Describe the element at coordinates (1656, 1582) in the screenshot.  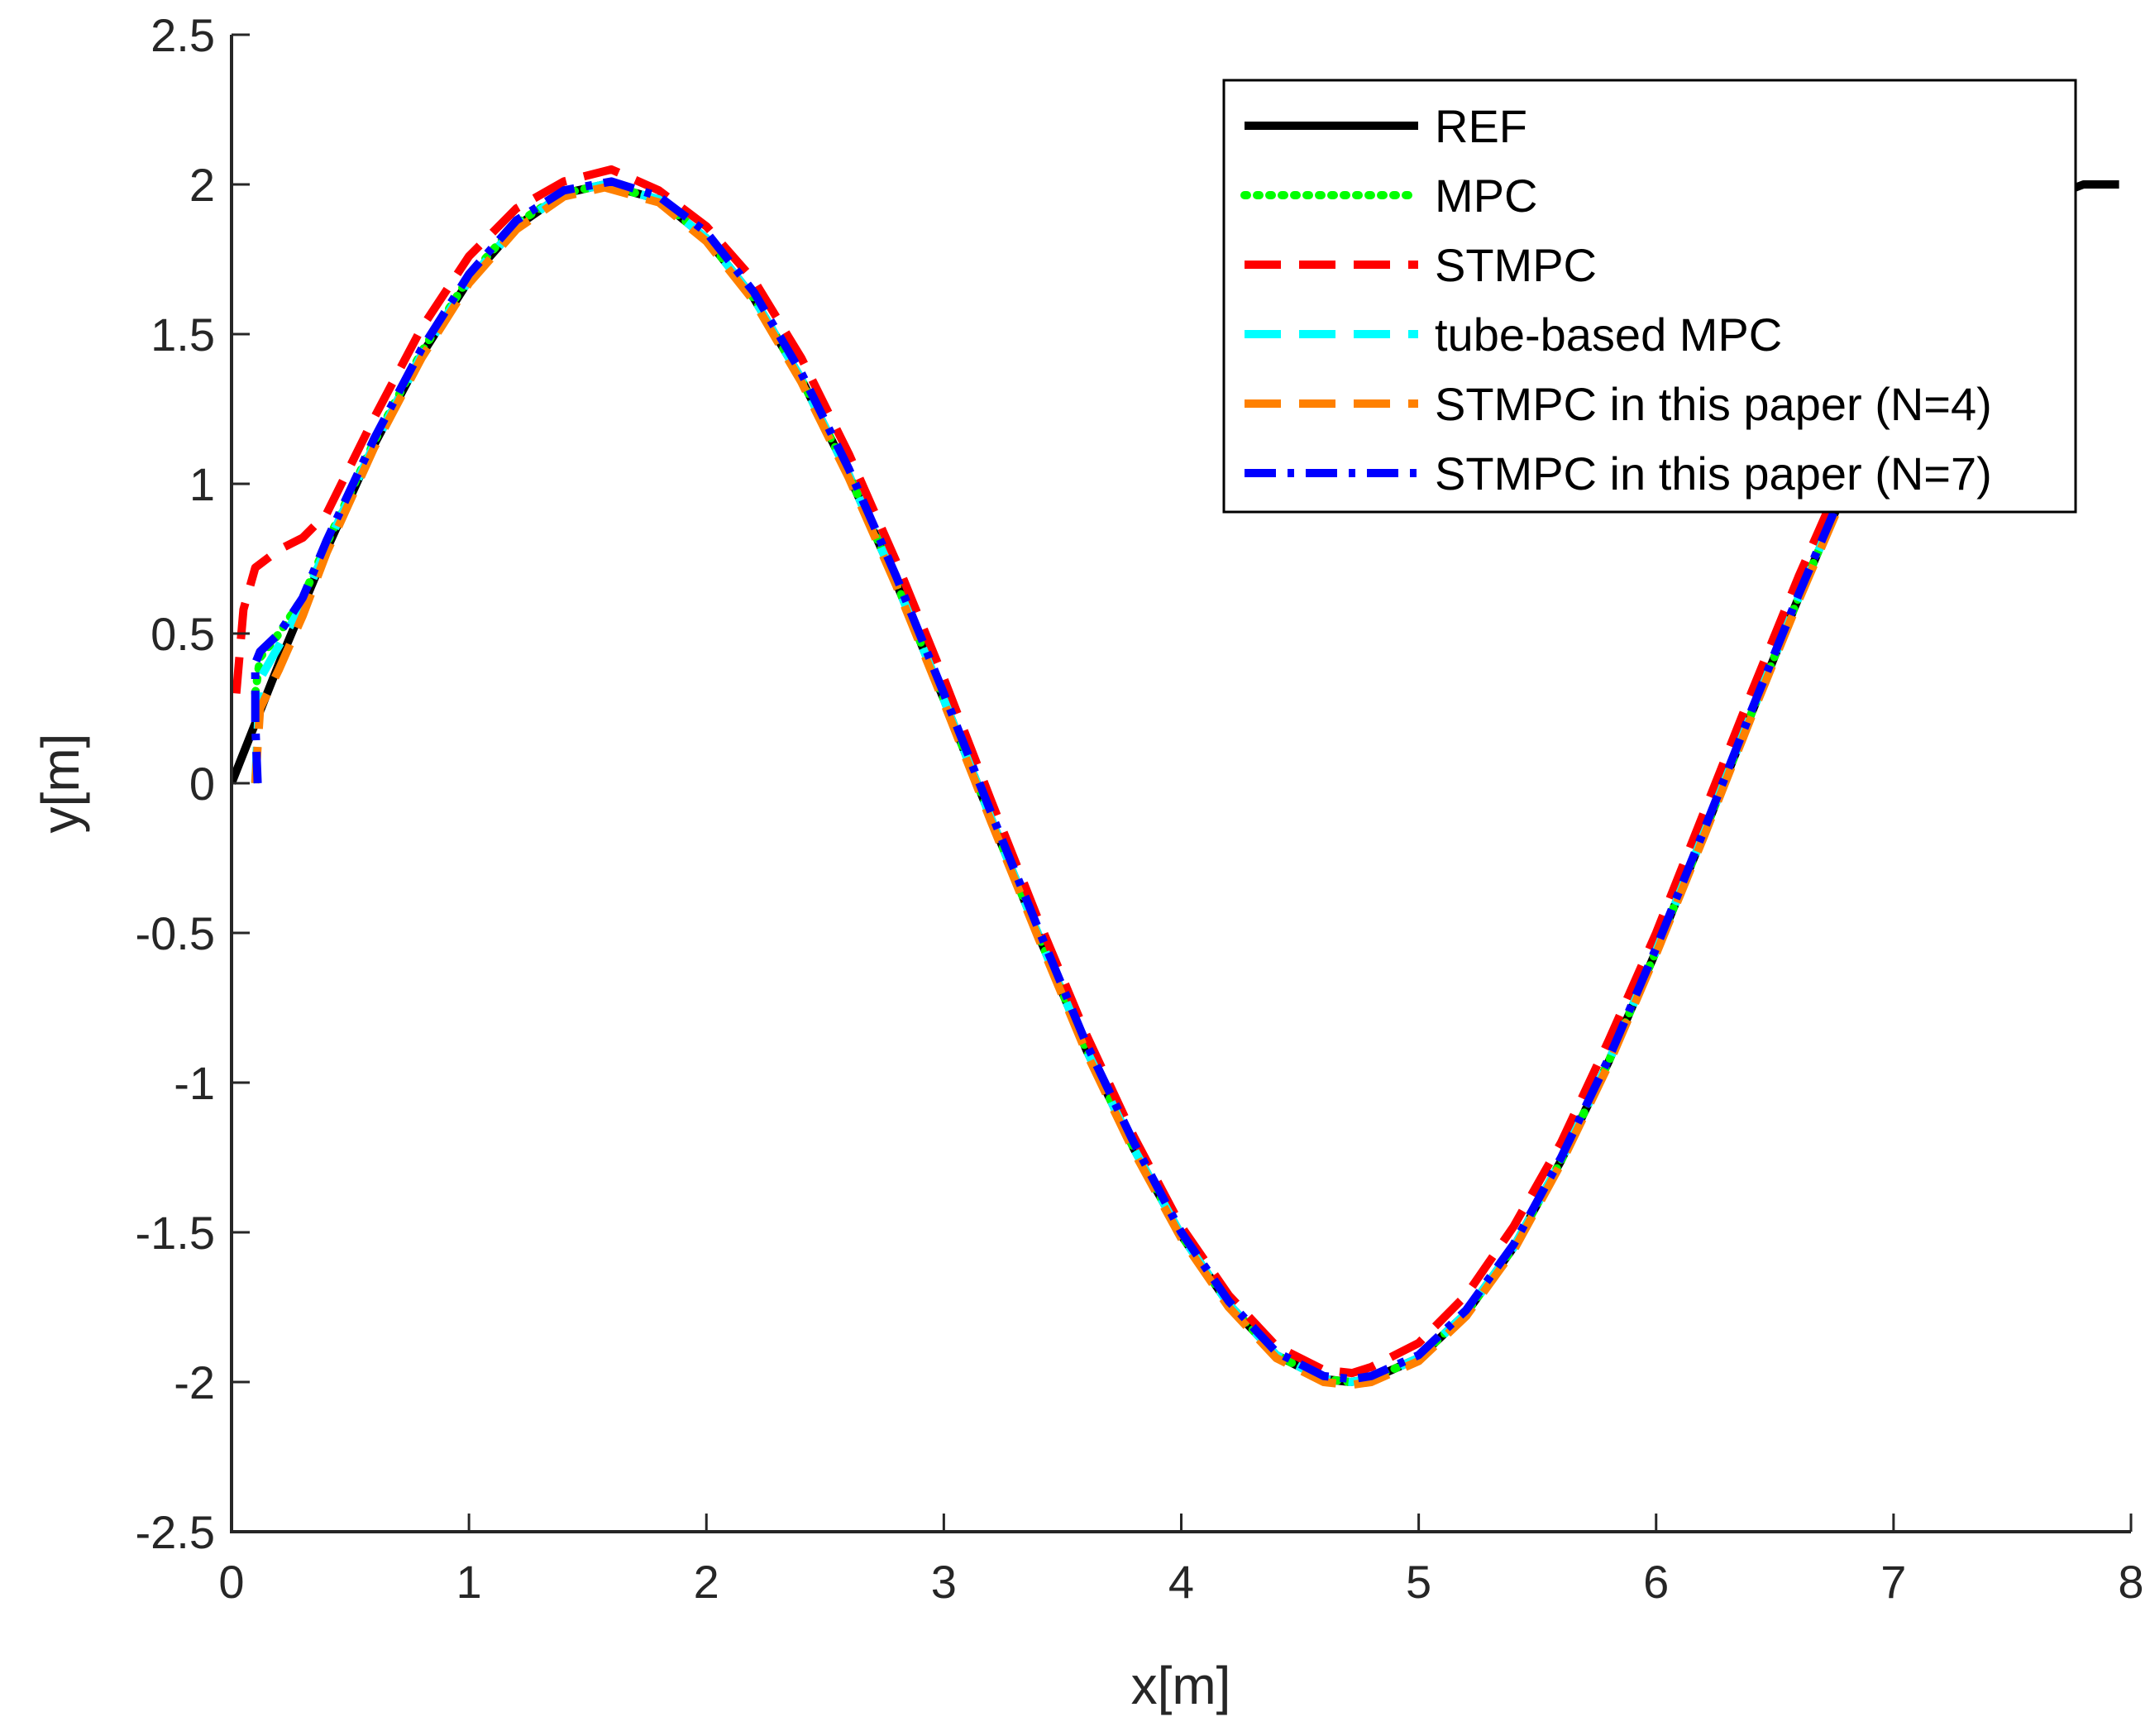
I see `x-tick-label: 6` at that location.